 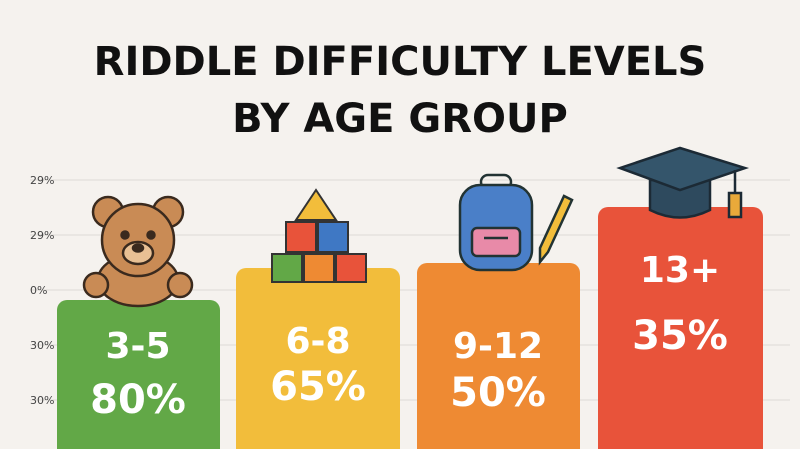 I want to click on cap-icon, so click(x=683, y=182).